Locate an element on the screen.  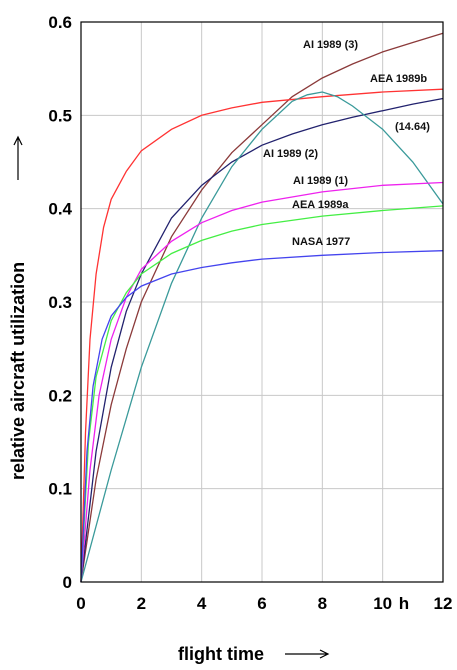
series-label: AI 1989 (1) is located at coordinates (320, 181).